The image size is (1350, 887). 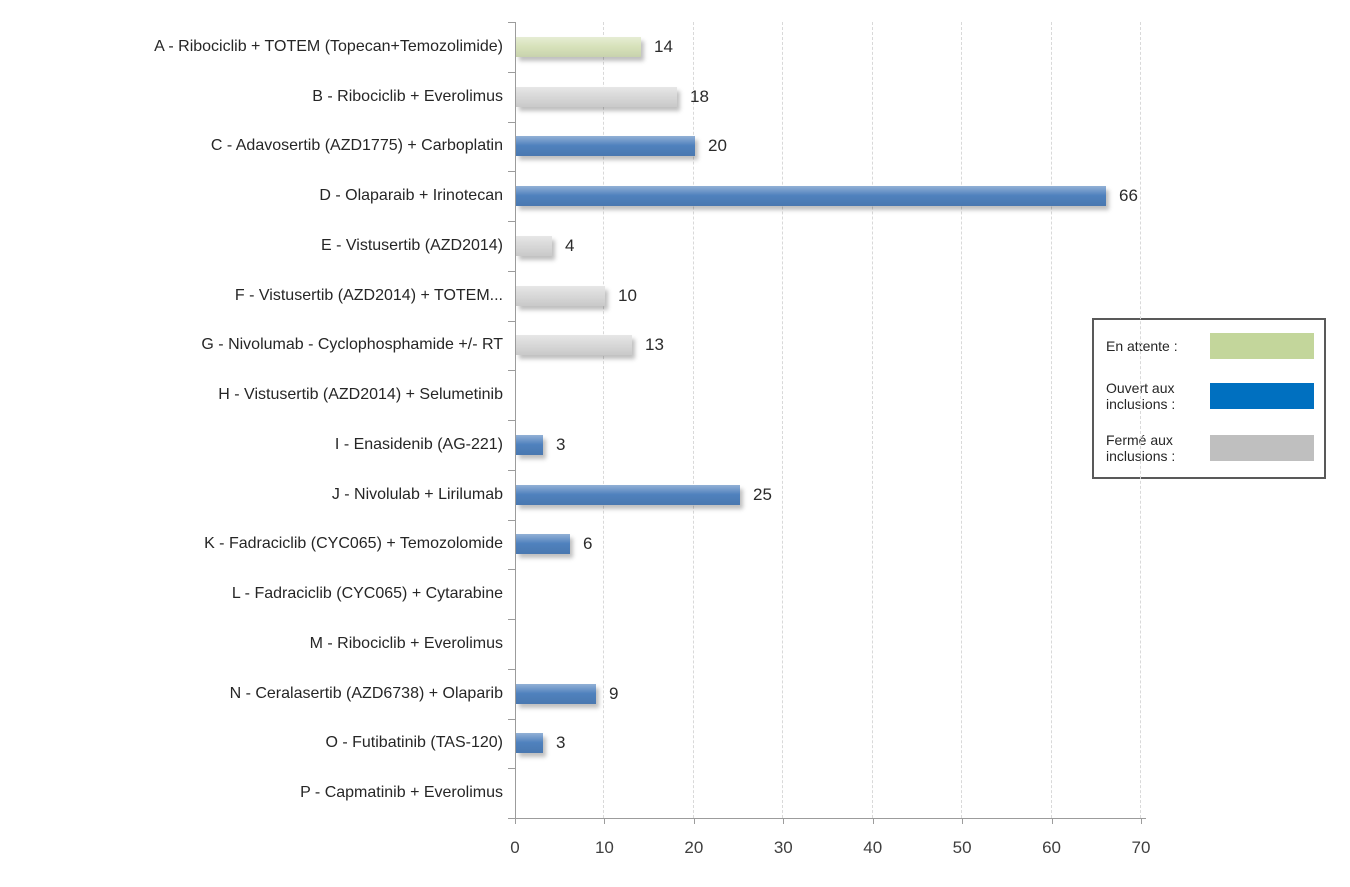 I want to click on category-label: K - Fadraciclib (CYC065) + Temozolomide, so click(x=353, y=543).